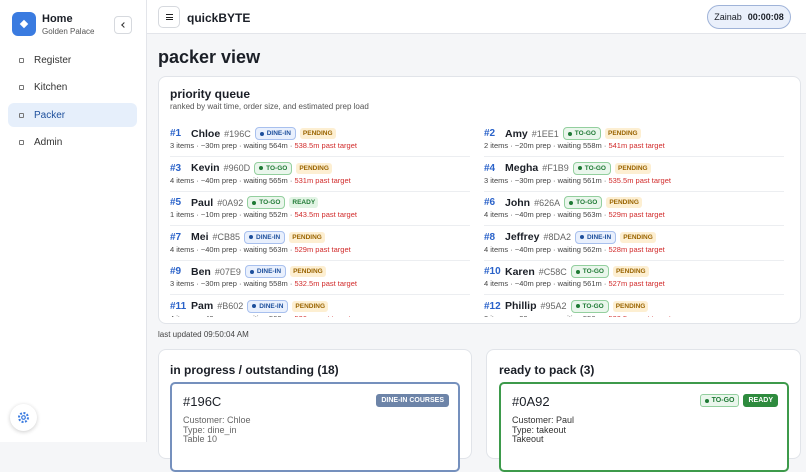 Image resolution: width=806 pixels, height=472 pixels. Describe the element at coordinates (57, 19) in the screenshot. I see `brand-title: Home` at that location.